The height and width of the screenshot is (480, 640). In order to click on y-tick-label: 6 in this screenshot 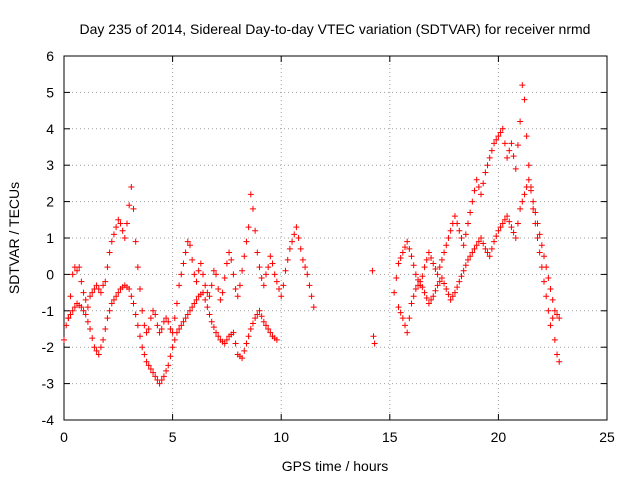, I will do `click(50, 56)`.